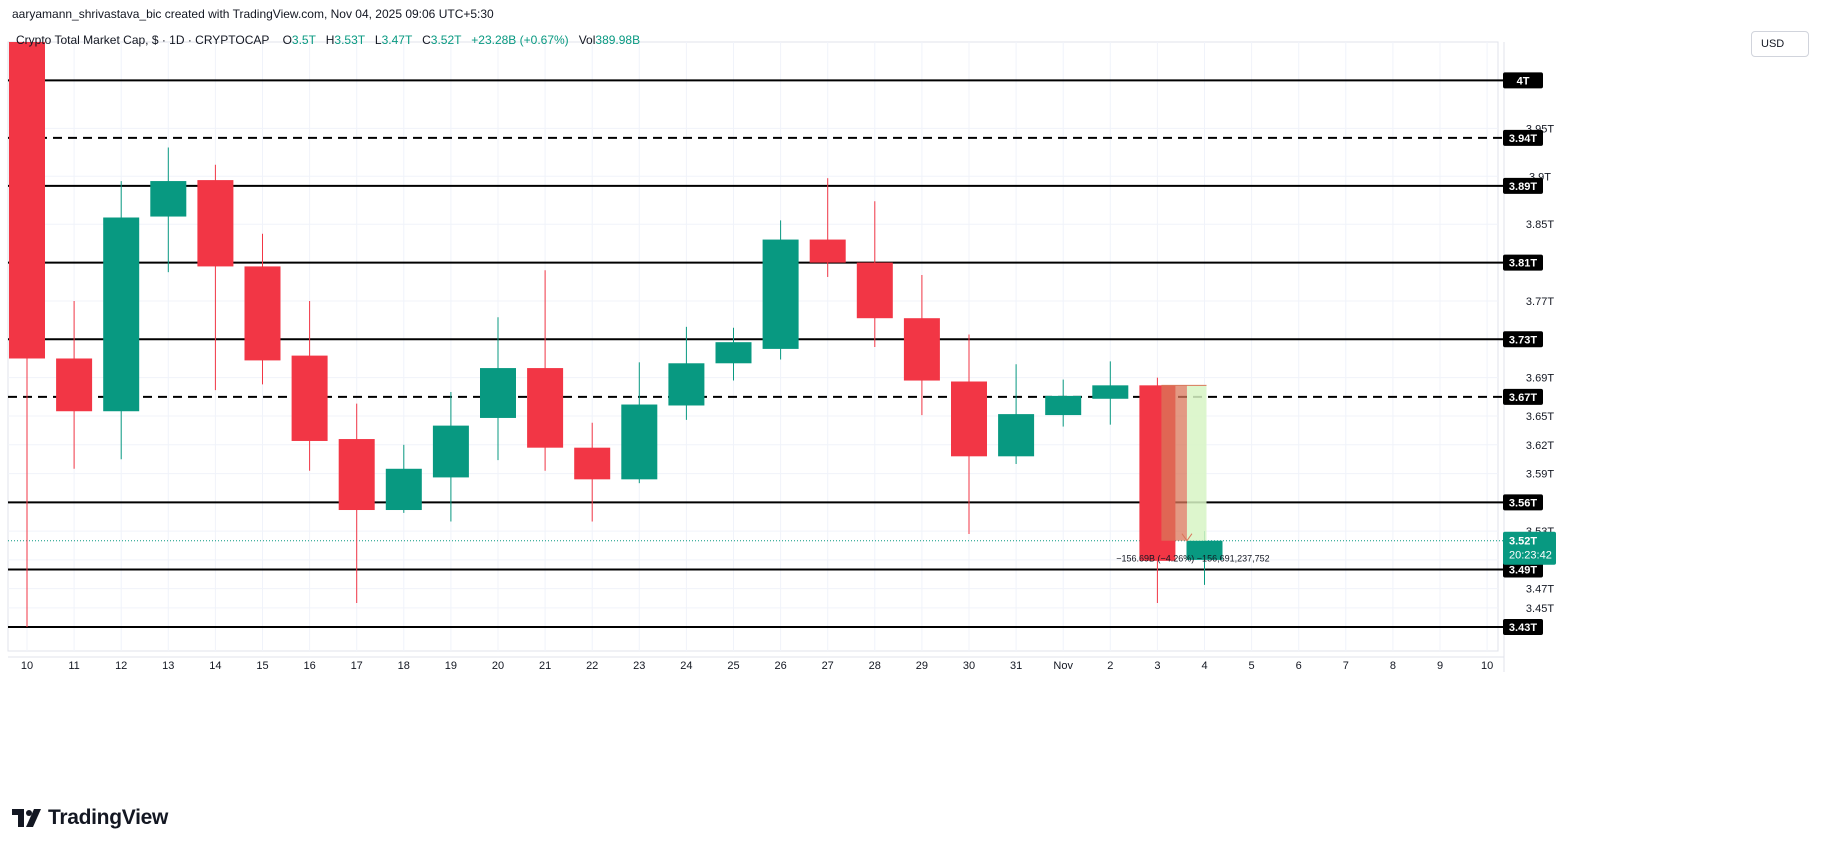  What do you see at coordinates (1252, 666) in the screenshot?
I see `x-tick-label: 5` at bounding box center [1252, 666].